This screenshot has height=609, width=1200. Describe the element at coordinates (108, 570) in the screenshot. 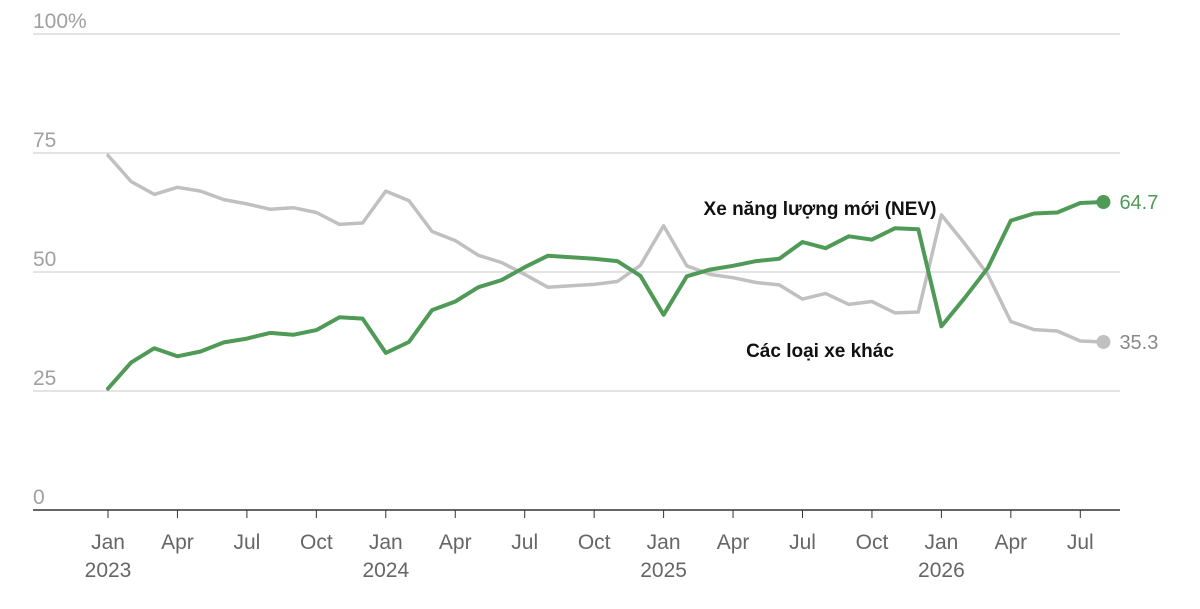

I see `x-tick-label-year: 2023` at that location.